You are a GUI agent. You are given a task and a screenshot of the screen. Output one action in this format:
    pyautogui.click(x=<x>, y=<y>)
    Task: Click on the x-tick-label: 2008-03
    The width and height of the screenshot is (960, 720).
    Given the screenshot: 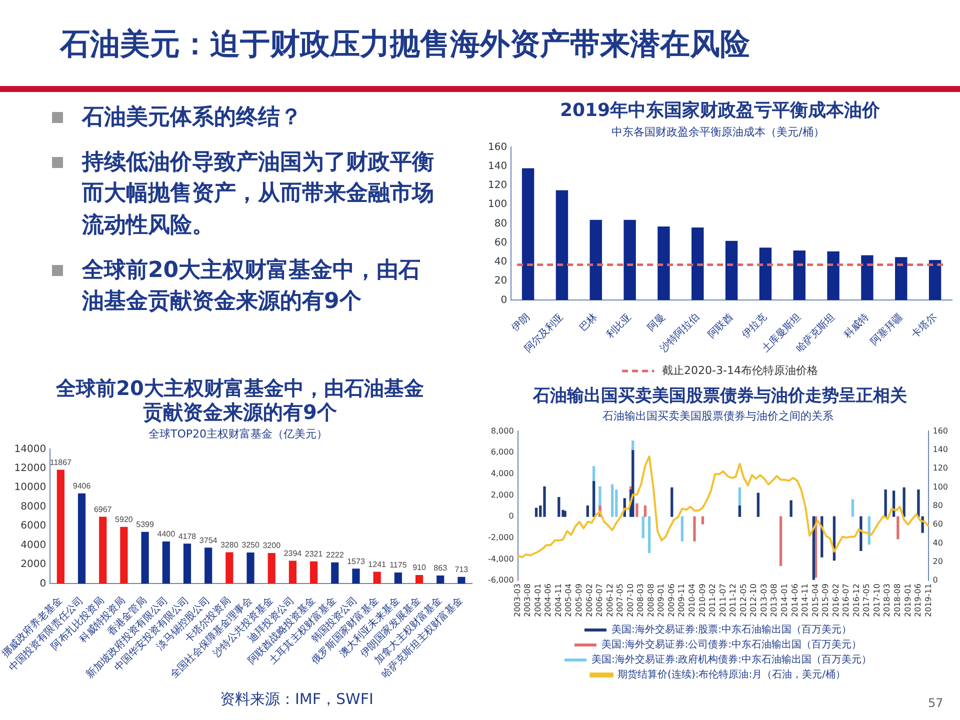 What is the action you would take?
    pyautogui.click(x=641, y=601)
    